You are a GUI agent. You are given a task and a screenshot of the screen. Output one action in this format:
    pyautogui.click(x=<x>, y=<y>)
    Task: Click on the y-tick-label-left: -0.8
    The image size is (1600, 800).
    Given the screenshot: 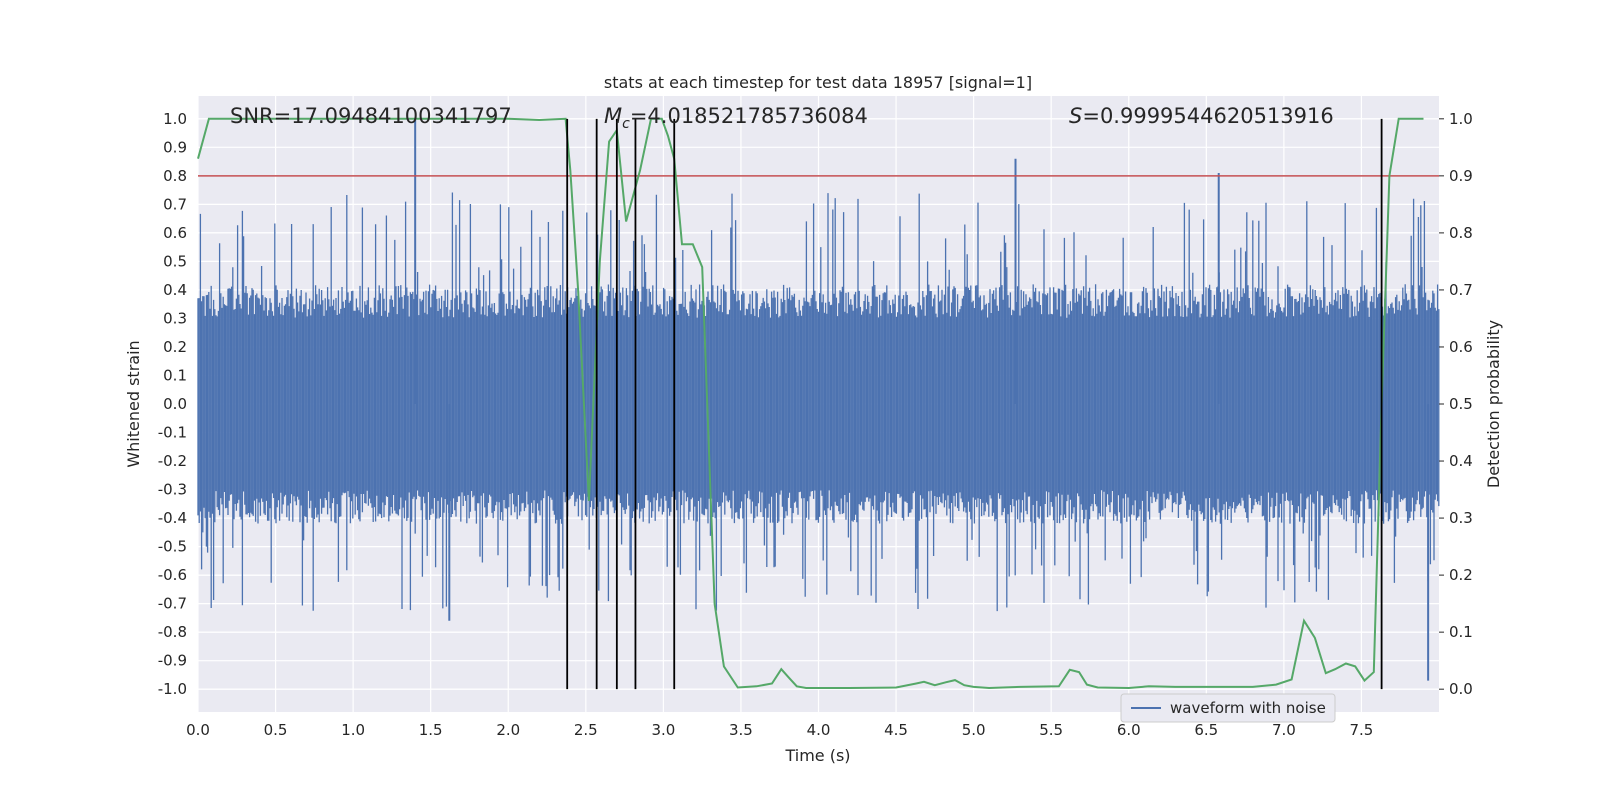 What is the action you would take?
    pyautogui.click(x=172, y=632)
    